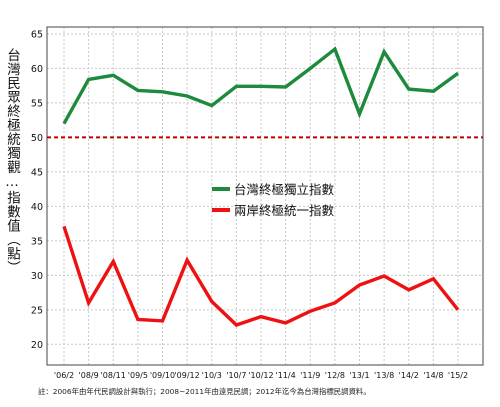 Image resolution: width=500 pixels, height=407 pixels. I want to click on legend-swatch-unification, so click(221, 209).